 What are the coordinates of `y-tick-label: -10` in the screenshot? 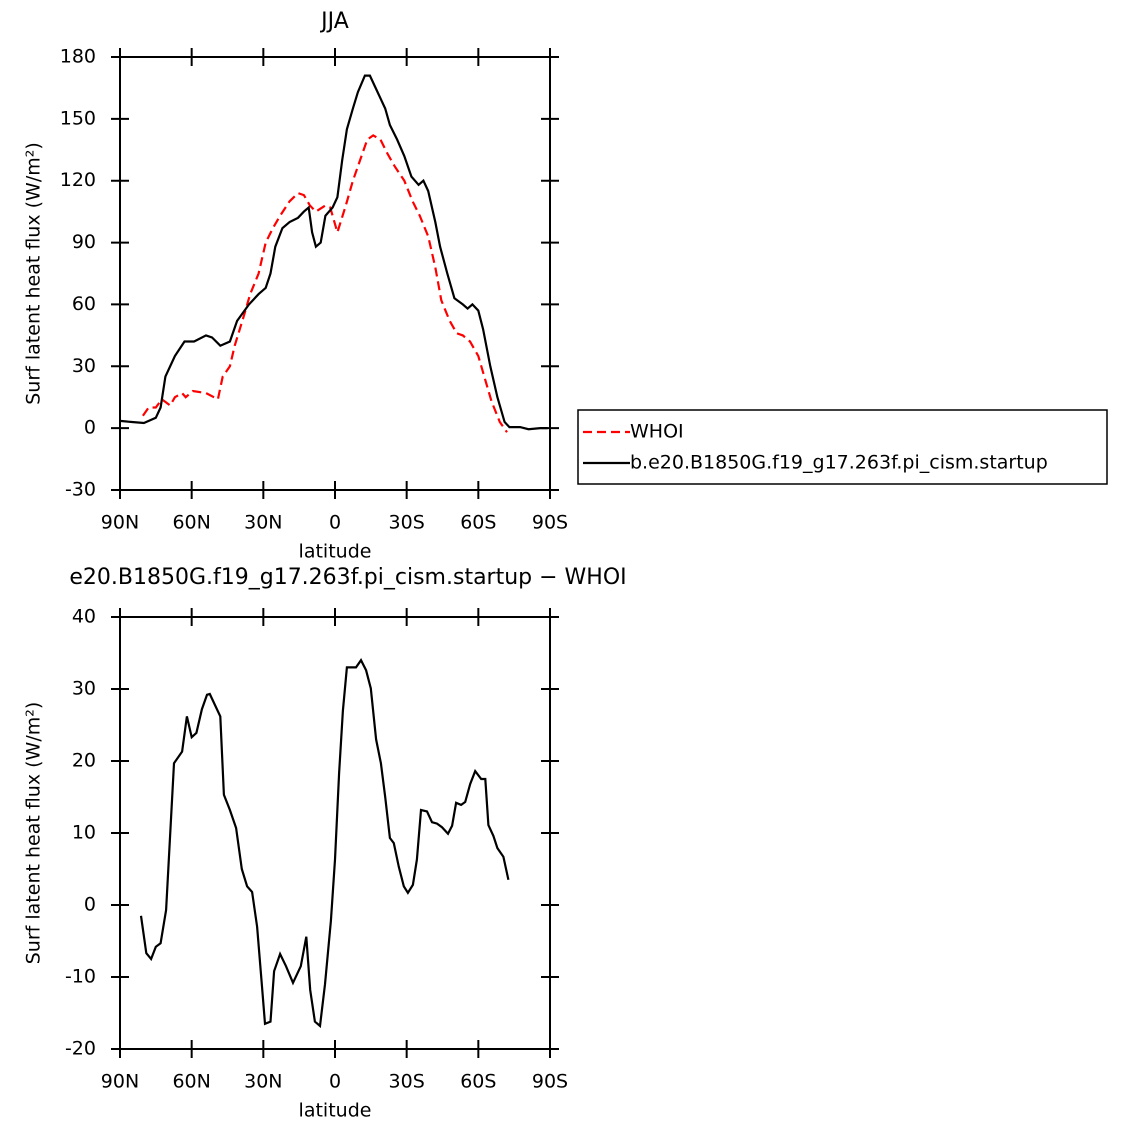 It's located at (80, 977).